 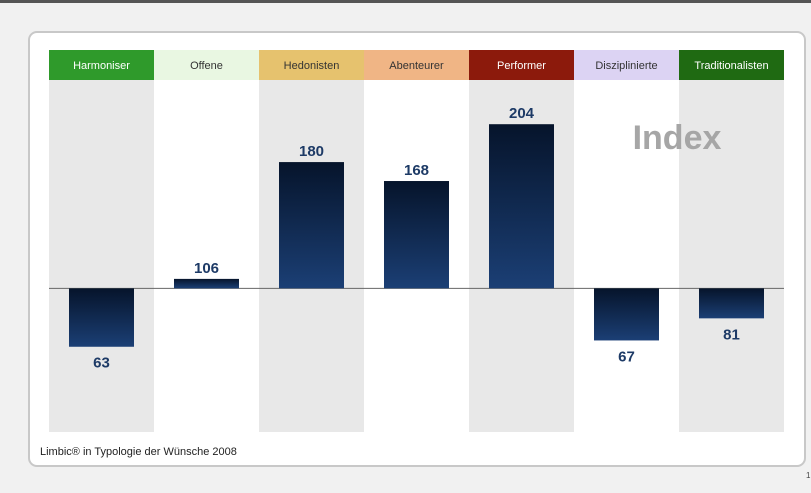 I want to click on header-label: Abenteurer, so click(x=416, y=66).